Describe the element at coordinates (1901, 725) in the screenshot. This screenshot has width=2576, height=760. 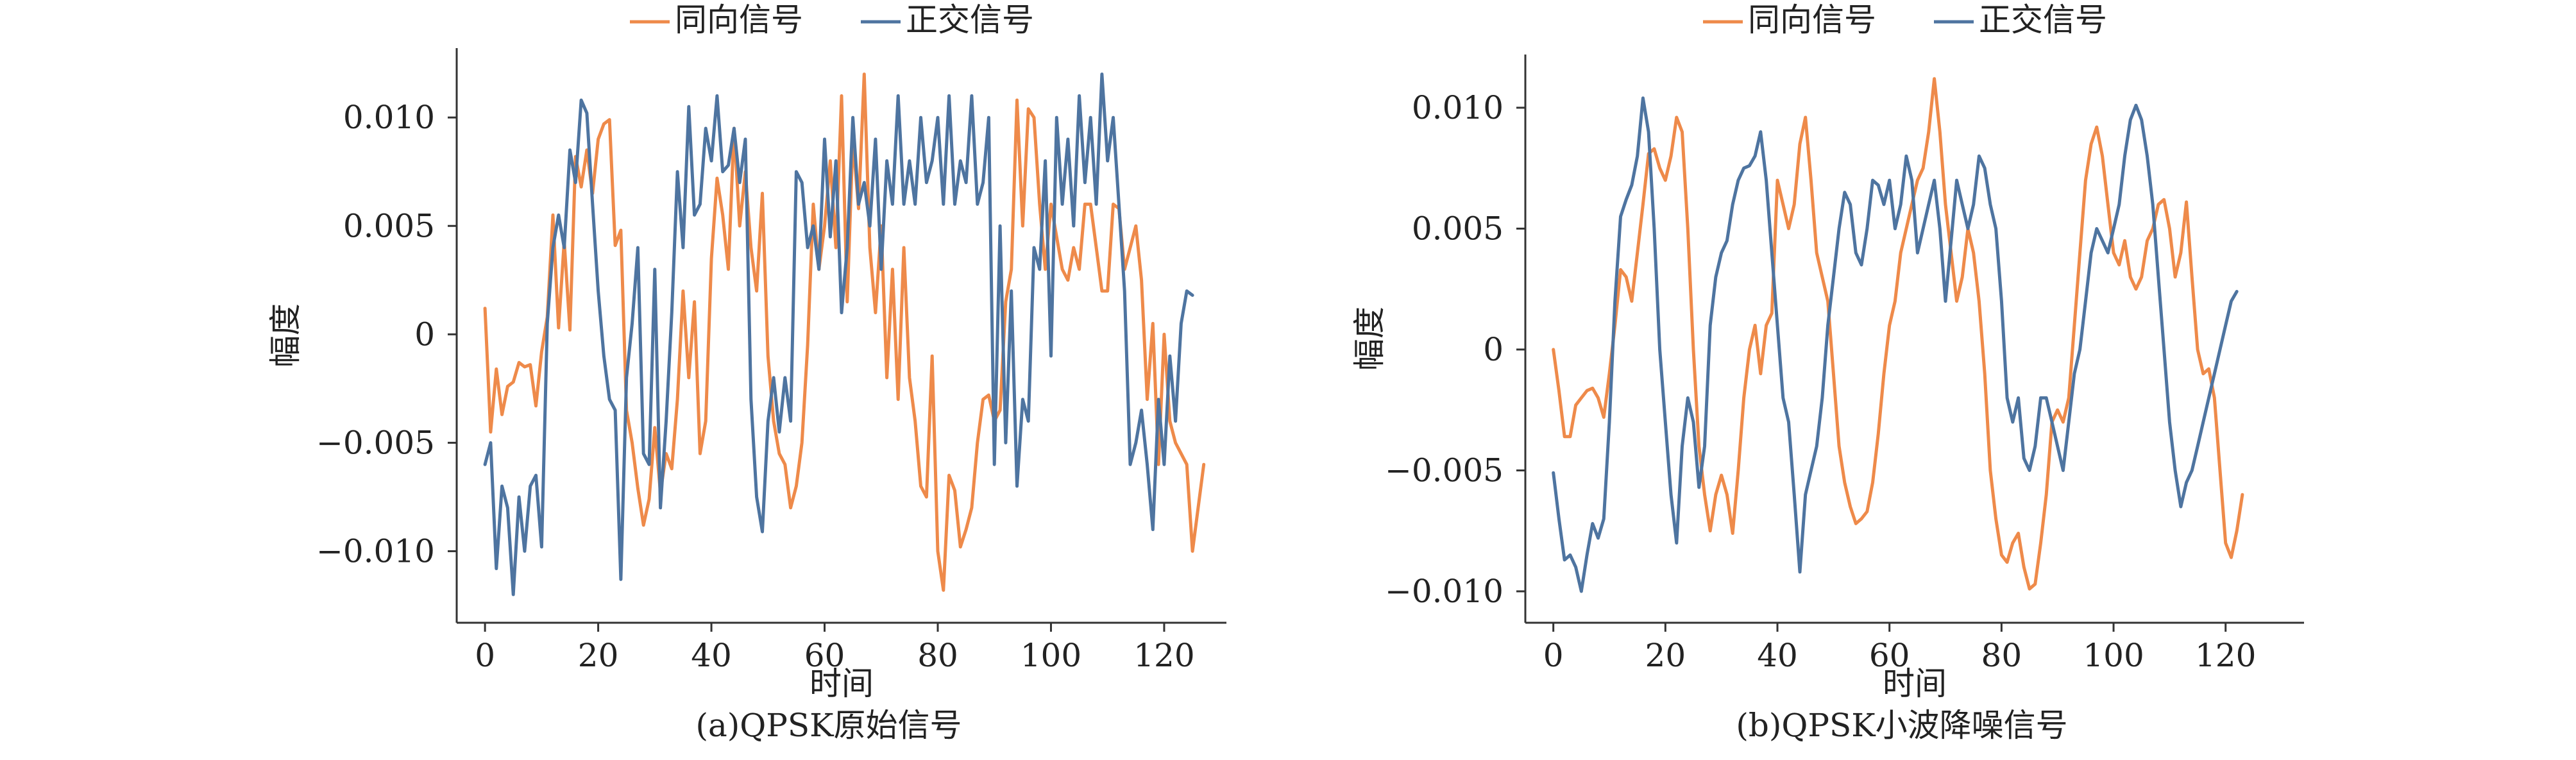
I see `chart-caption: (b)QPSK小波降噪信号` at that location.